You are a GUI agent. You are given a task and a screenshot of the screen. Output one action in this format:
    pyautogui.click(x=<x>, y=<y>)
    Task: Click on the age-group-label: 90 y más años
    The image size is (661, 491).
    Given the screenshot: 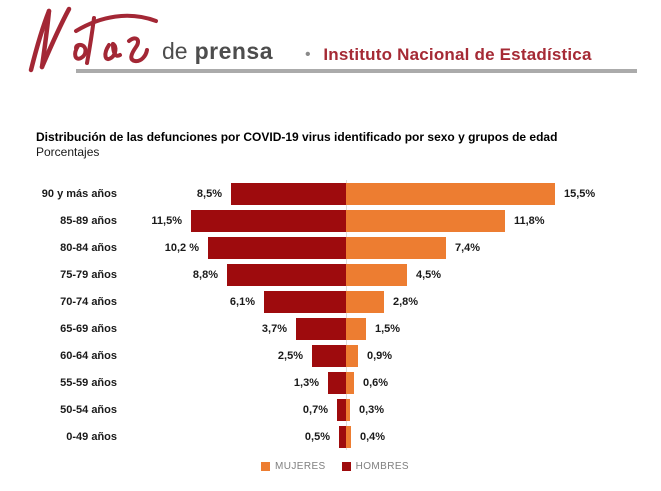 What is the action you would take?
    pyautogui.click(x=79, y=193)
    